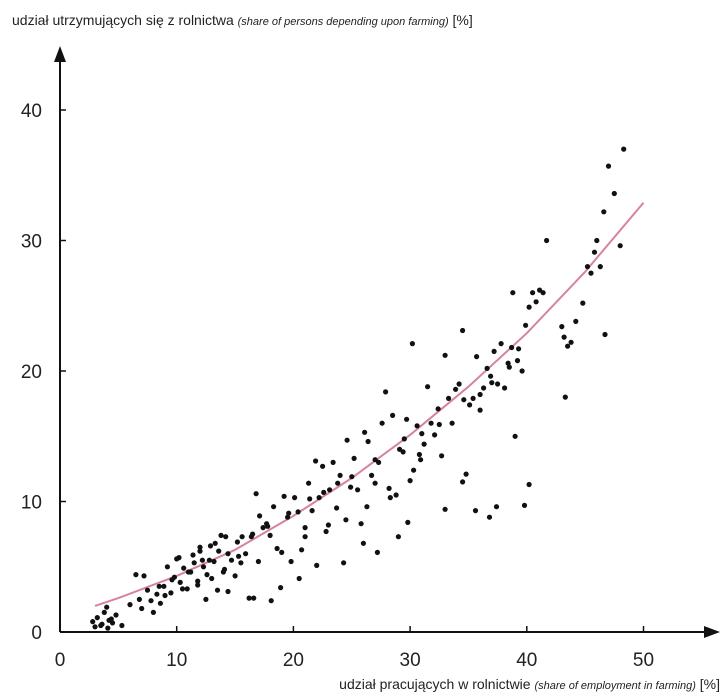 The image size is (722, 700). What do you see at coordinates (60, 54) in the screenshot?
I see `y-axis-arrow` at bounding box center [60, 54].